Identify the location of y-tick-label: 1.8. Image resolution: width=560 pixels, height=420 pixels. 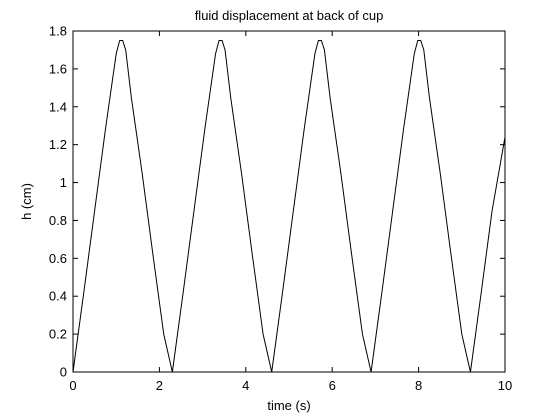
(58, 31).